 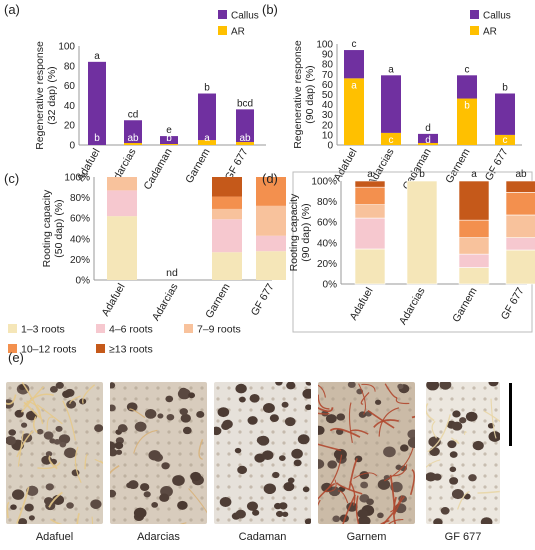 What do you see at coordinates (169, 130) in the screenshot?
I see `a-sig-label-top: e` at bounding box center [169, 130].